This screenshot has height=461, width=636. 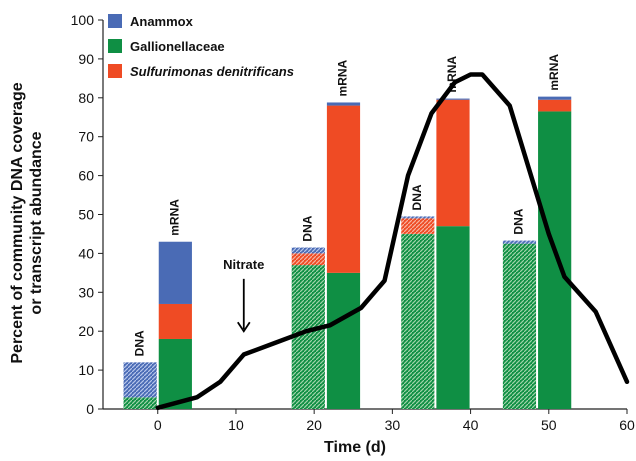 I want to click on legend-swatch-sulfurimonas, so click(x=115, y=71).